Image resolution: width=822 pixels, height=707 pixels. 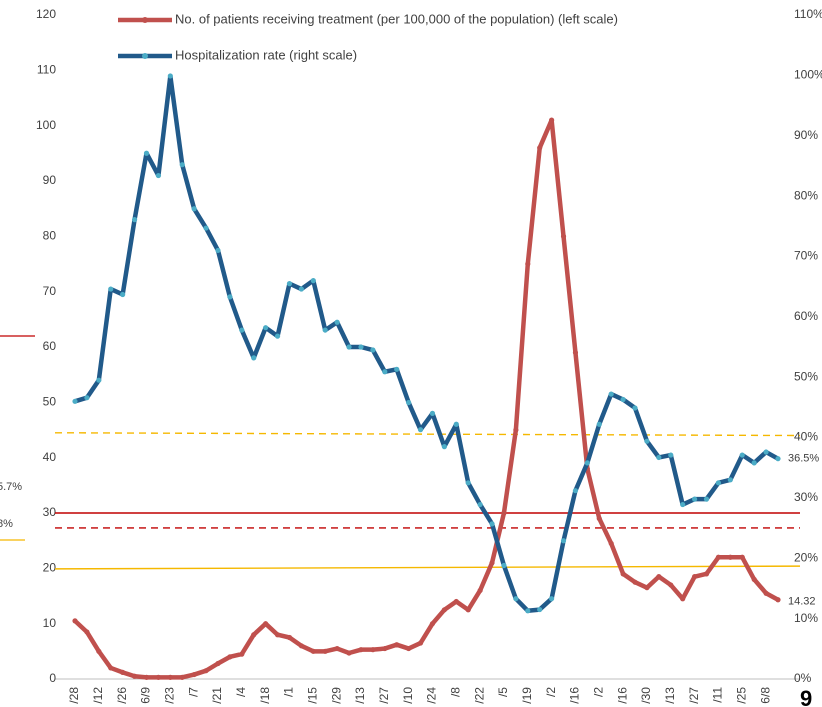 What do you see at coordinates (46, 125) in the screenshot?
I see `y-tick-label: 100` at bounding box center [46, 125].